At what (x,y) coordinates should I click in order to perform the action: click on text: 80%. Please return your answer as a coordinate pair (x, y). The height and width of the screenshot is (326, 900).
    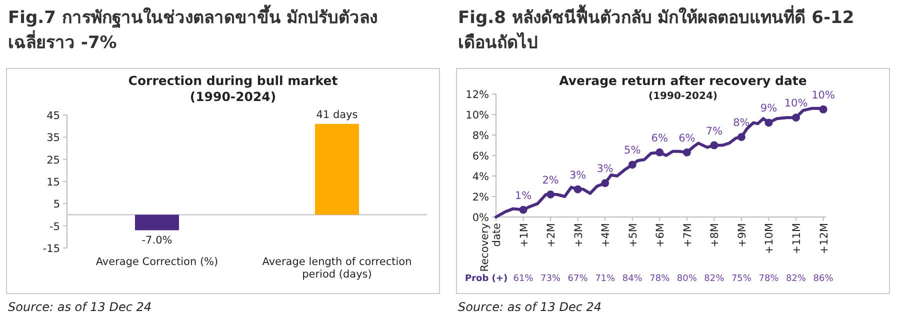
    Looking at the image, I should click on (687, 279).